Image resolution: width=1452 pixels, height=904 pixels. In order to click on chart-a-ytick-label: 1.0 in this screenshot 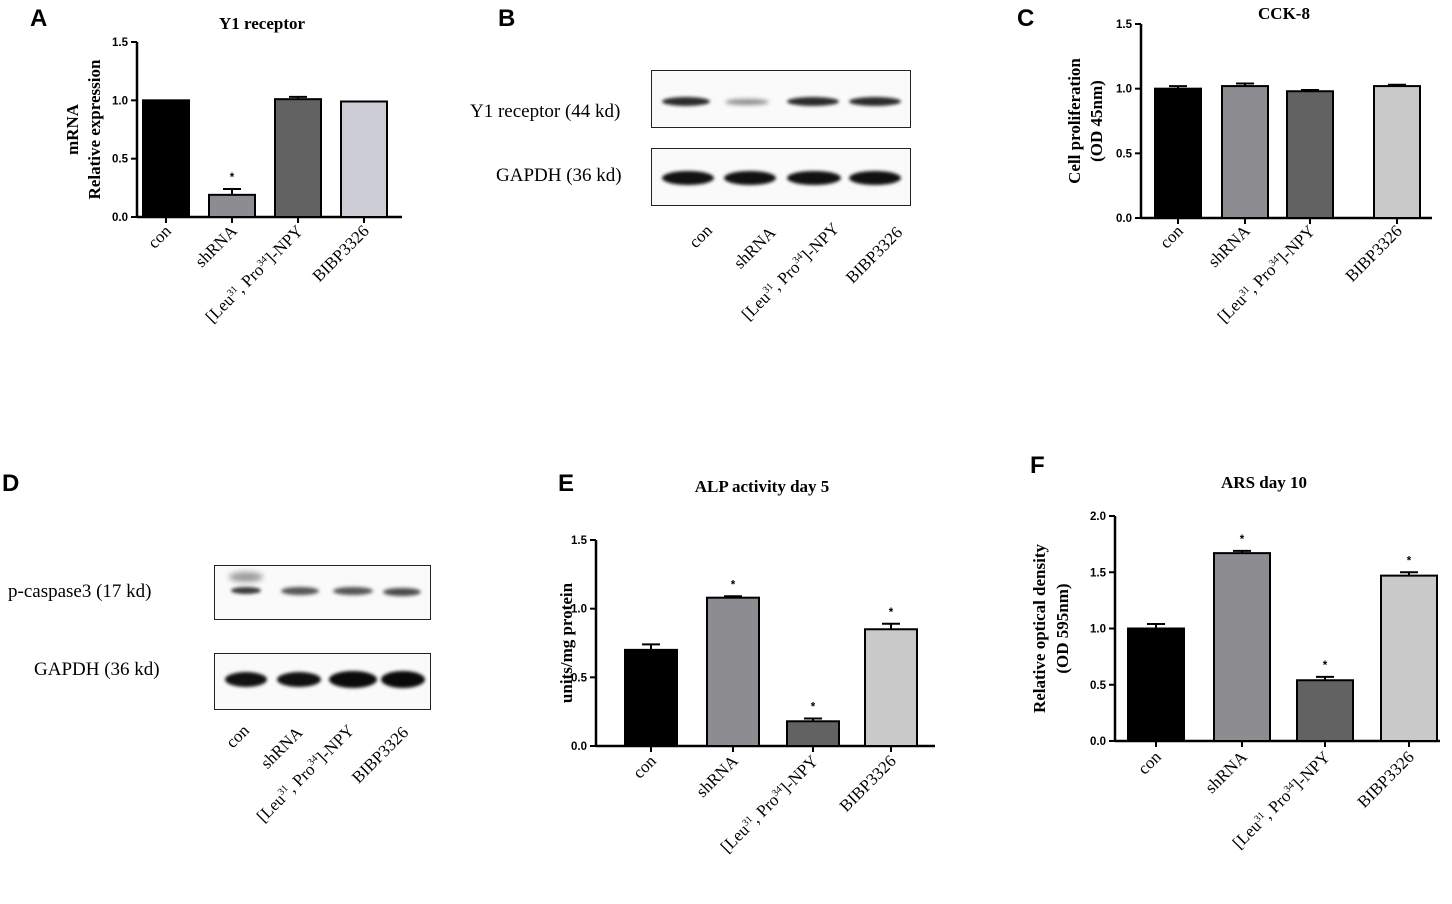, I will do `click(120, 101)`.